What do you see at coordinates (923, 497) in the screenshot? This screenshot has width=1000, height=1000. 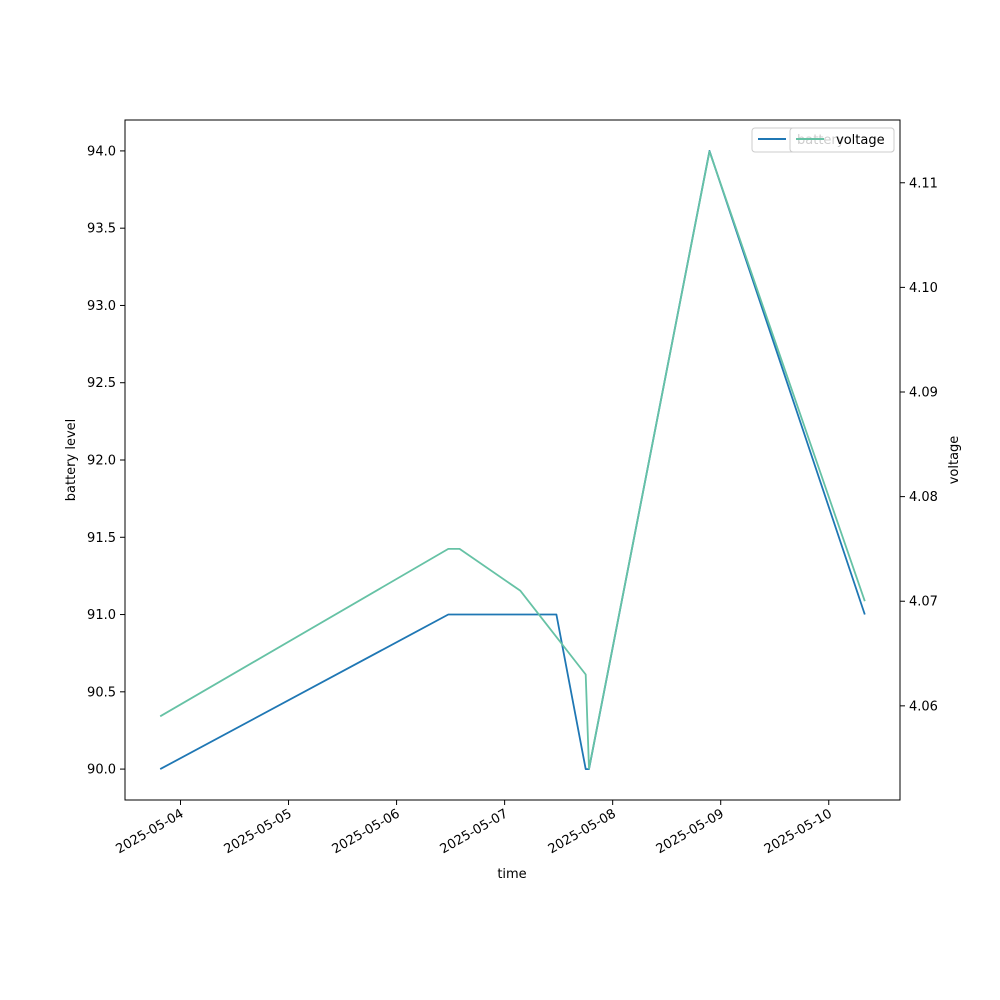 I see `y-tick-label-right: 4.08` at bounding box center [923, 497].